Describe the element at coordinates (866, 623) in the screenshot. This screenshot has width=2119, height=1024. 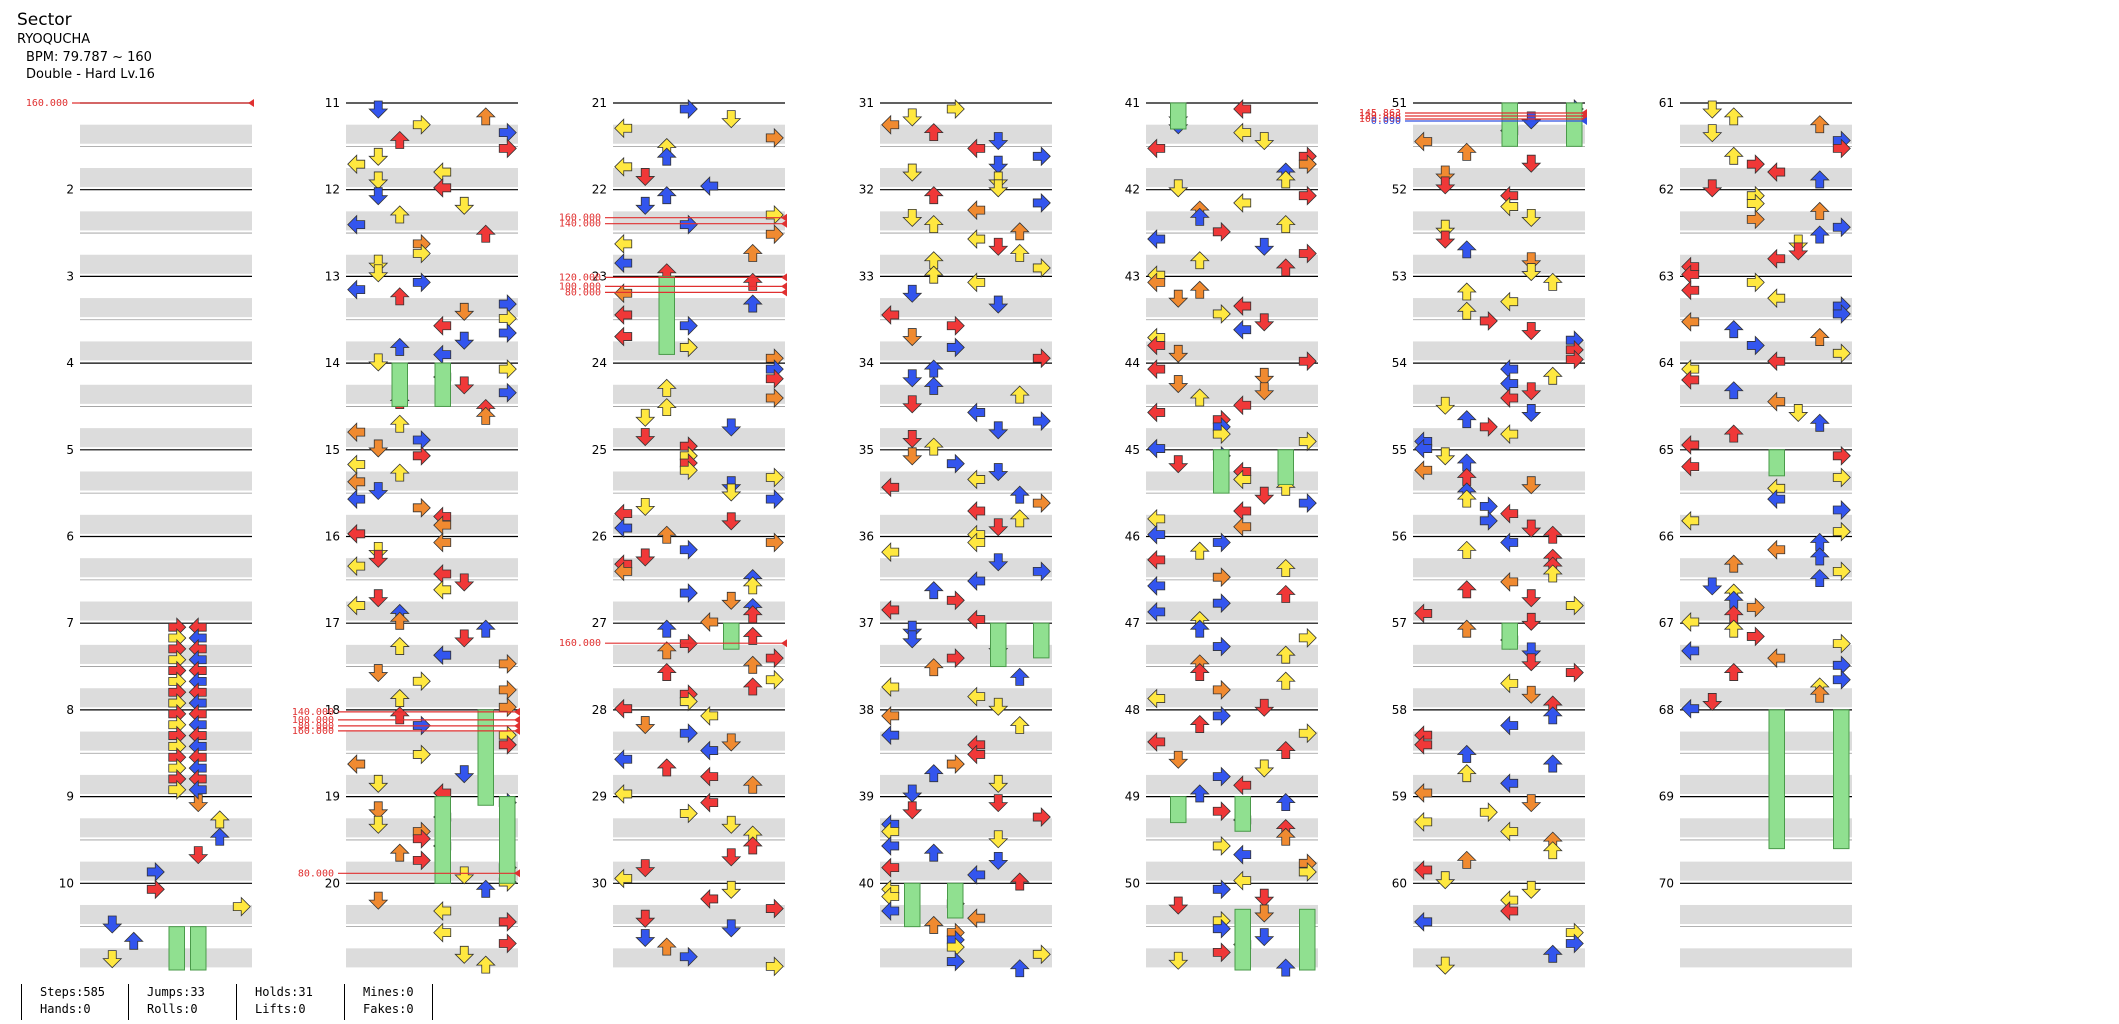
I see `measure-number: 37` at that location.